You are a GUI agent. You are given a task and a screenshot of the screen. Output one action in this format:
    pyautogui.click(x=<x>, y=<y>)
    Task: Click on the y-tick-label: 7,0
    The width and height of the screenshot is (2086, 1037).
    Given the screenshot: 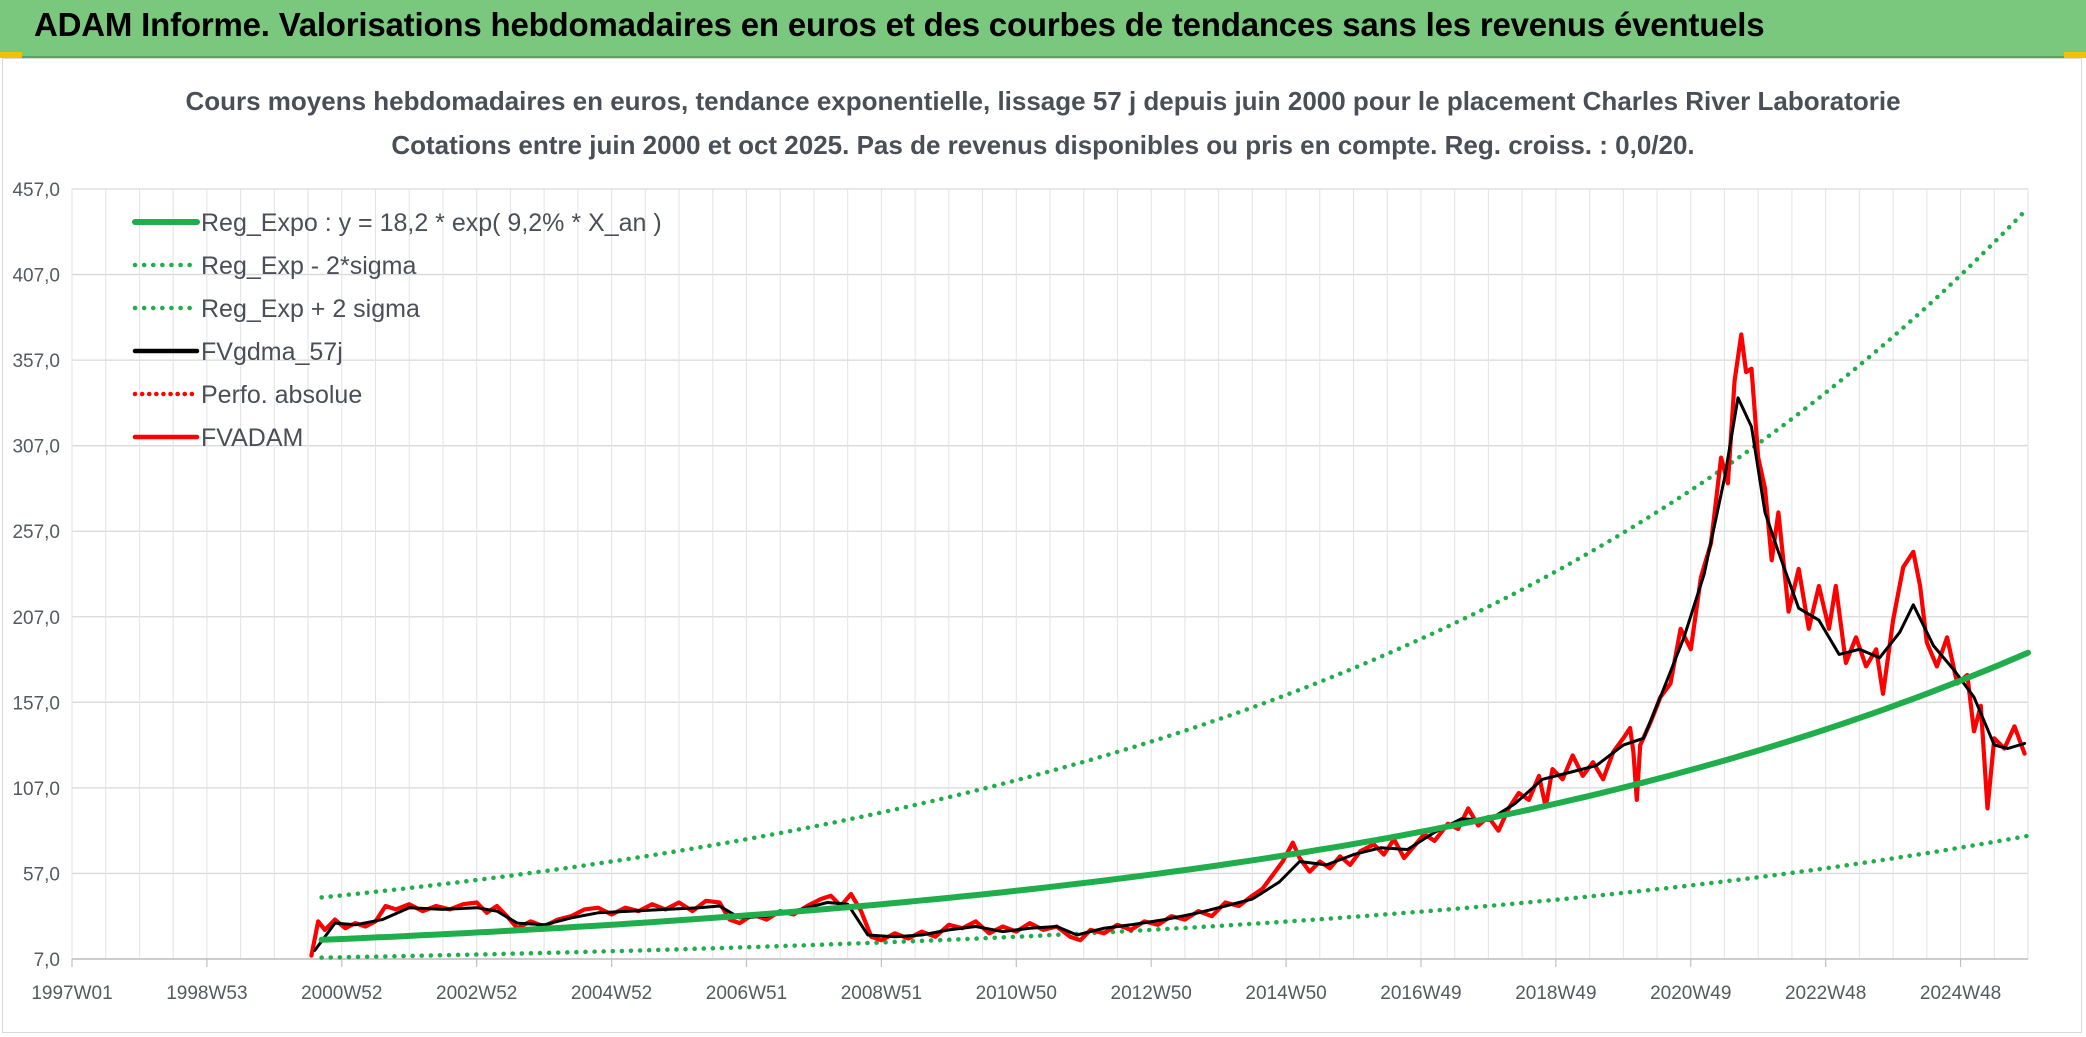 What is the action you would take?
    pyautogui.click(x=47, y=960)
    